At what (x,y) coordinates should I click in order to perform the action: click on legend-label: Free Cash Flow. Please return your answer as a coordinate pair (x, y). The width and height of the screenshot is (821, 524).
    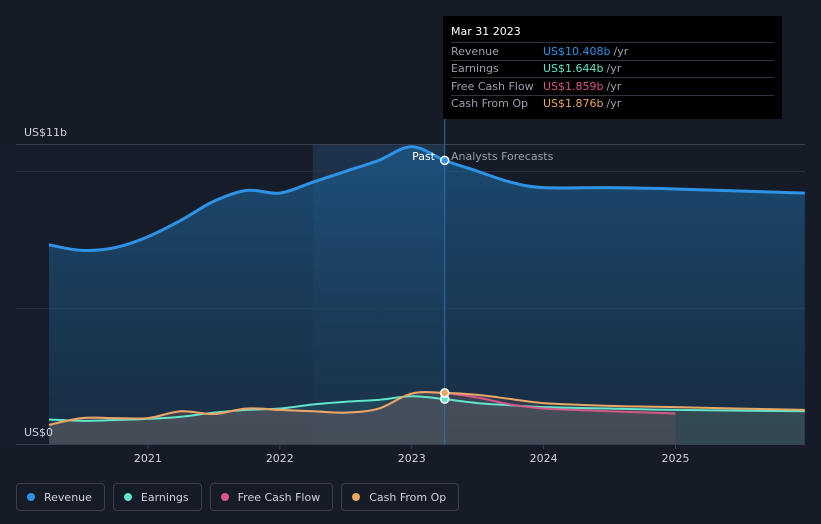
    Looking at the image, I should click on (279, 497).